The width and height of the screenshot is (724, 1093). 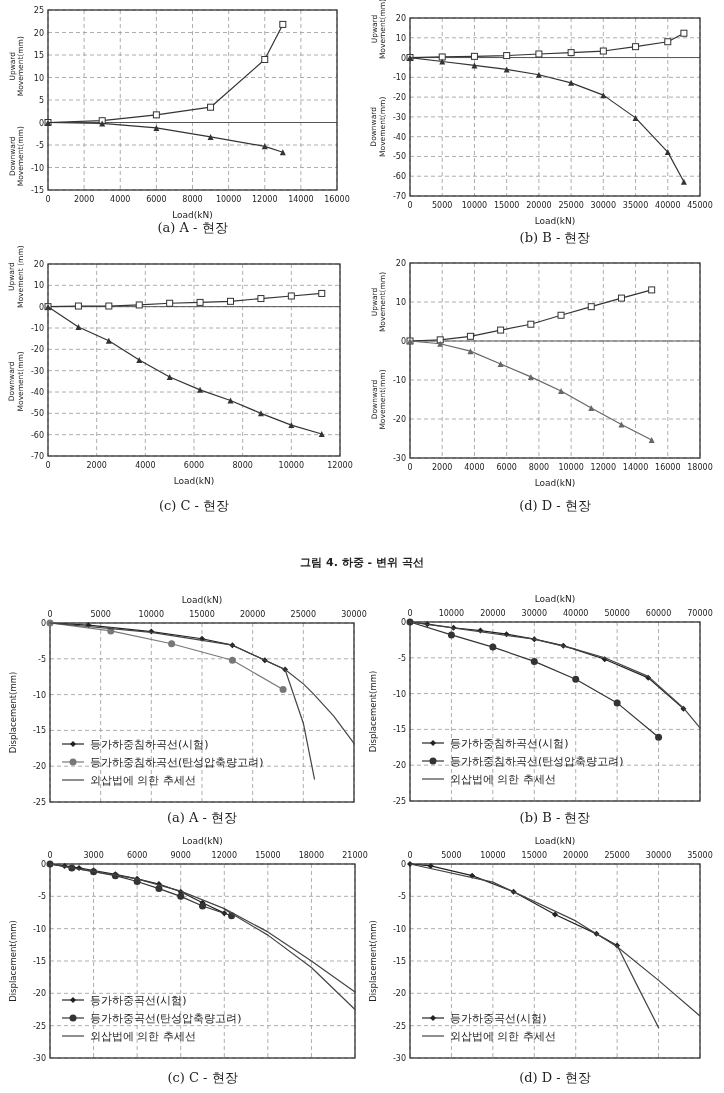 I want to click on x-tick-label: 3000, so click(x=93, y=855).